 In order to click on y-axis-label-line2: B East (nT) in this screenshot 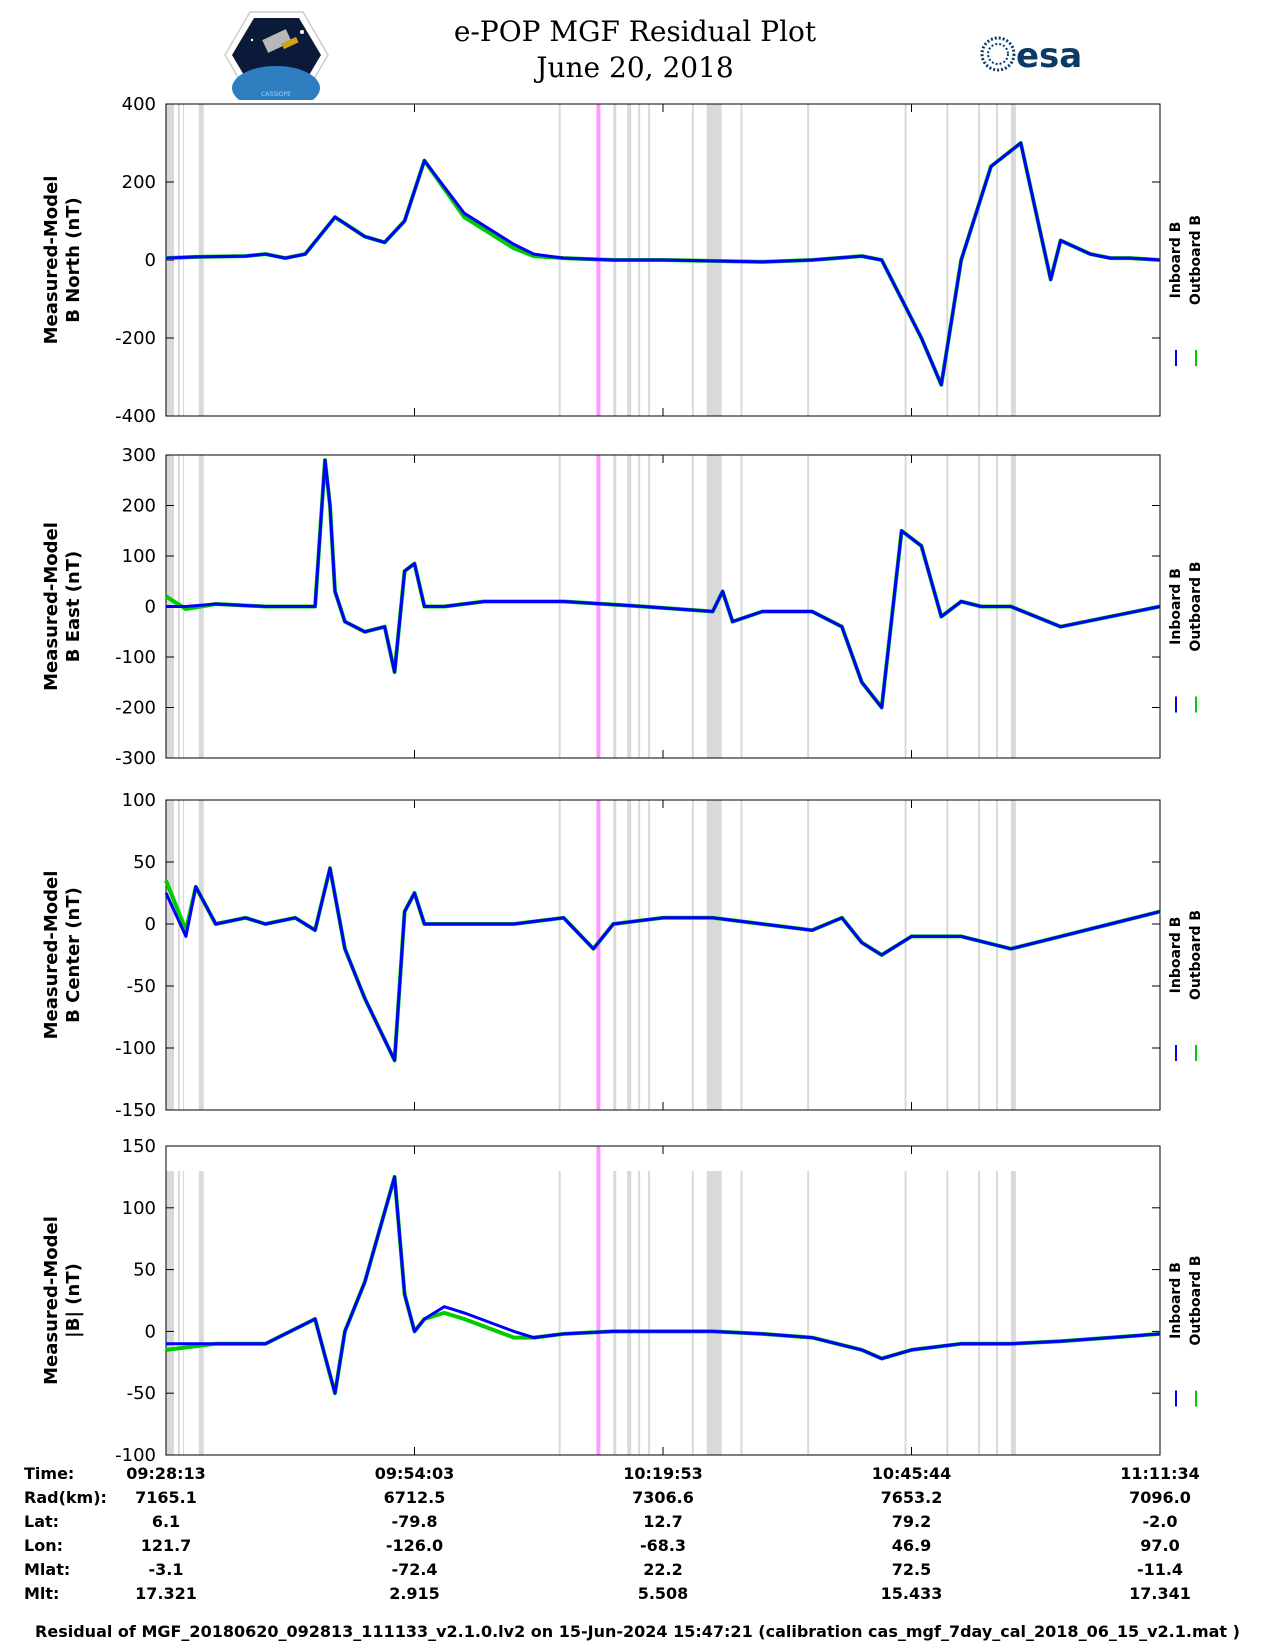, I will do `click(73, 607)`.